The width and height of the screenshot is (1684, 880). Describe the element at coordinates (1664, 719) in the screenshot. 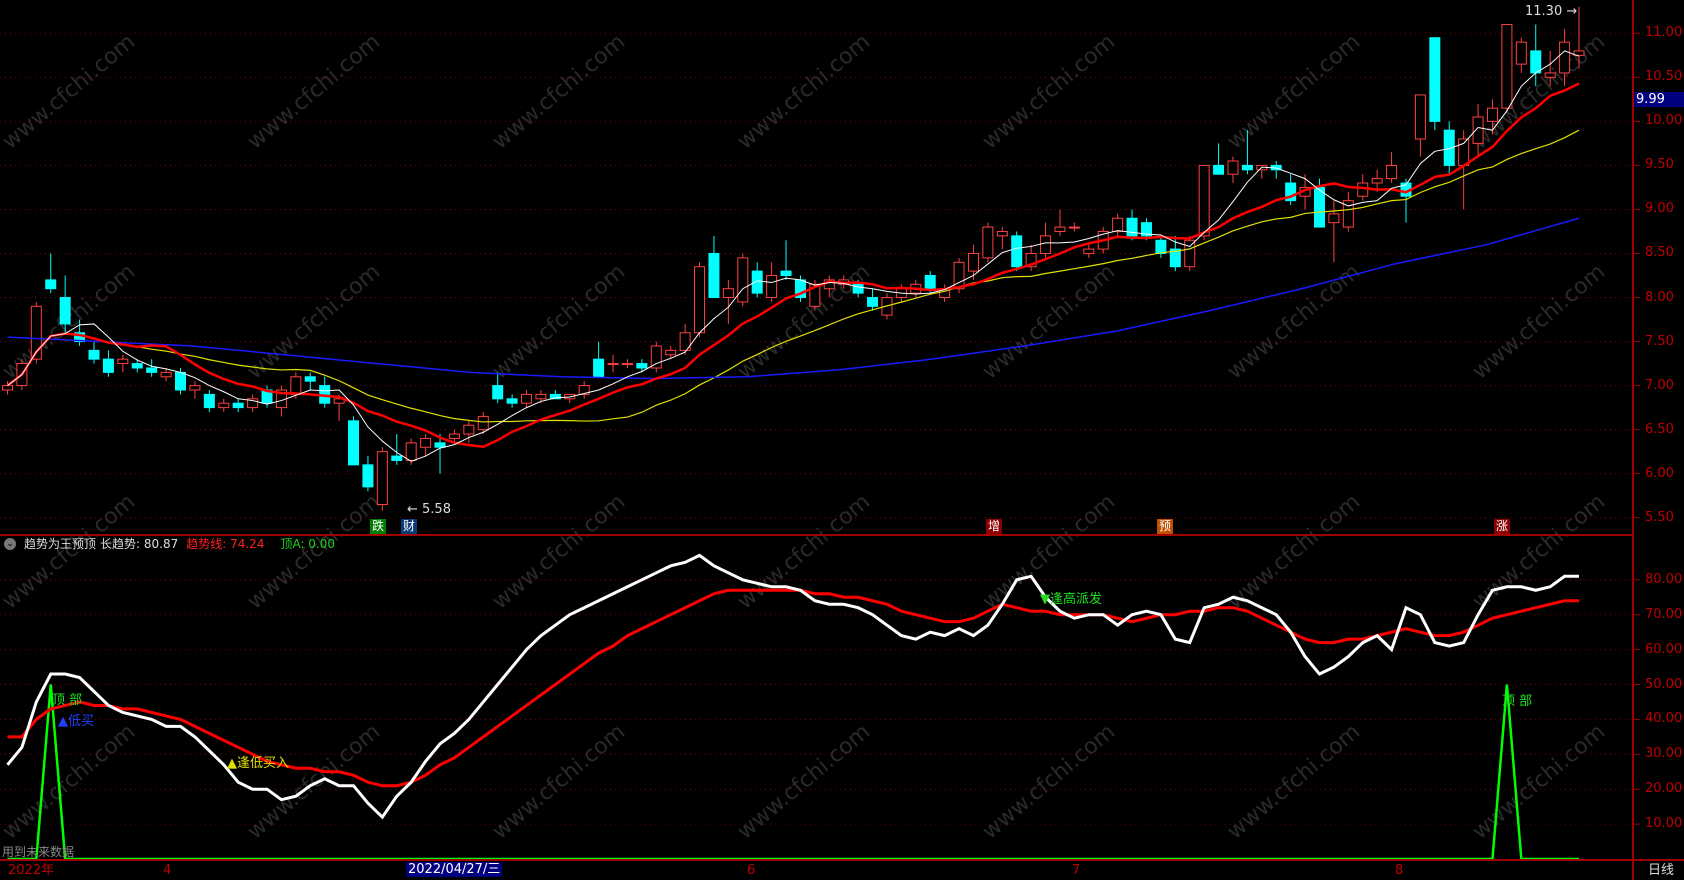

I see `indicator-tick-label: 40.00` at that location.